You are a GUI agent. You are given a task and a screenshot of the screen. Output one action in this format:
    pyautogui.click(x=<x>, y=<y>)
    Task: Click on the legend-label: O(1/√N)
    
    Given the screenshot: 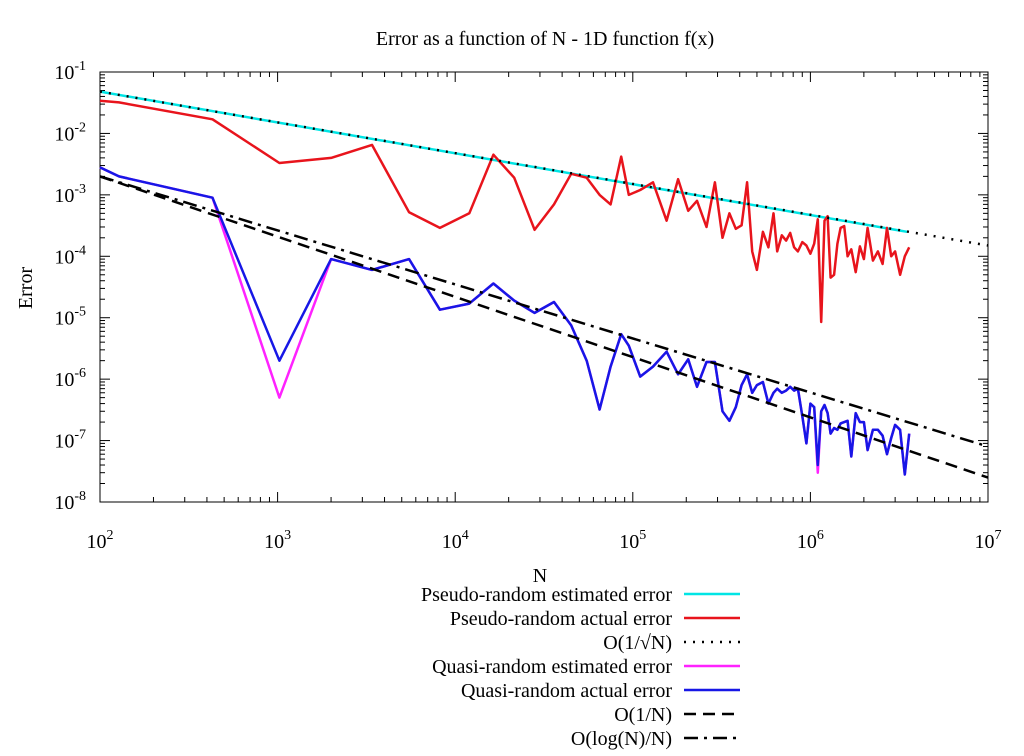 What is the action you would take?
    pyautogui.click(x=637, y=643)
    